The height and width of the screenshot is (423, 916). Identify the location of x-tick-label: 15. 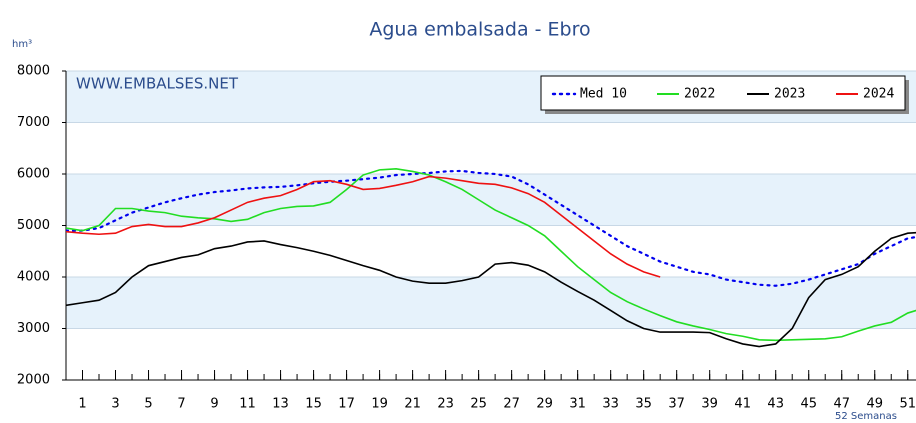
(313, 404).